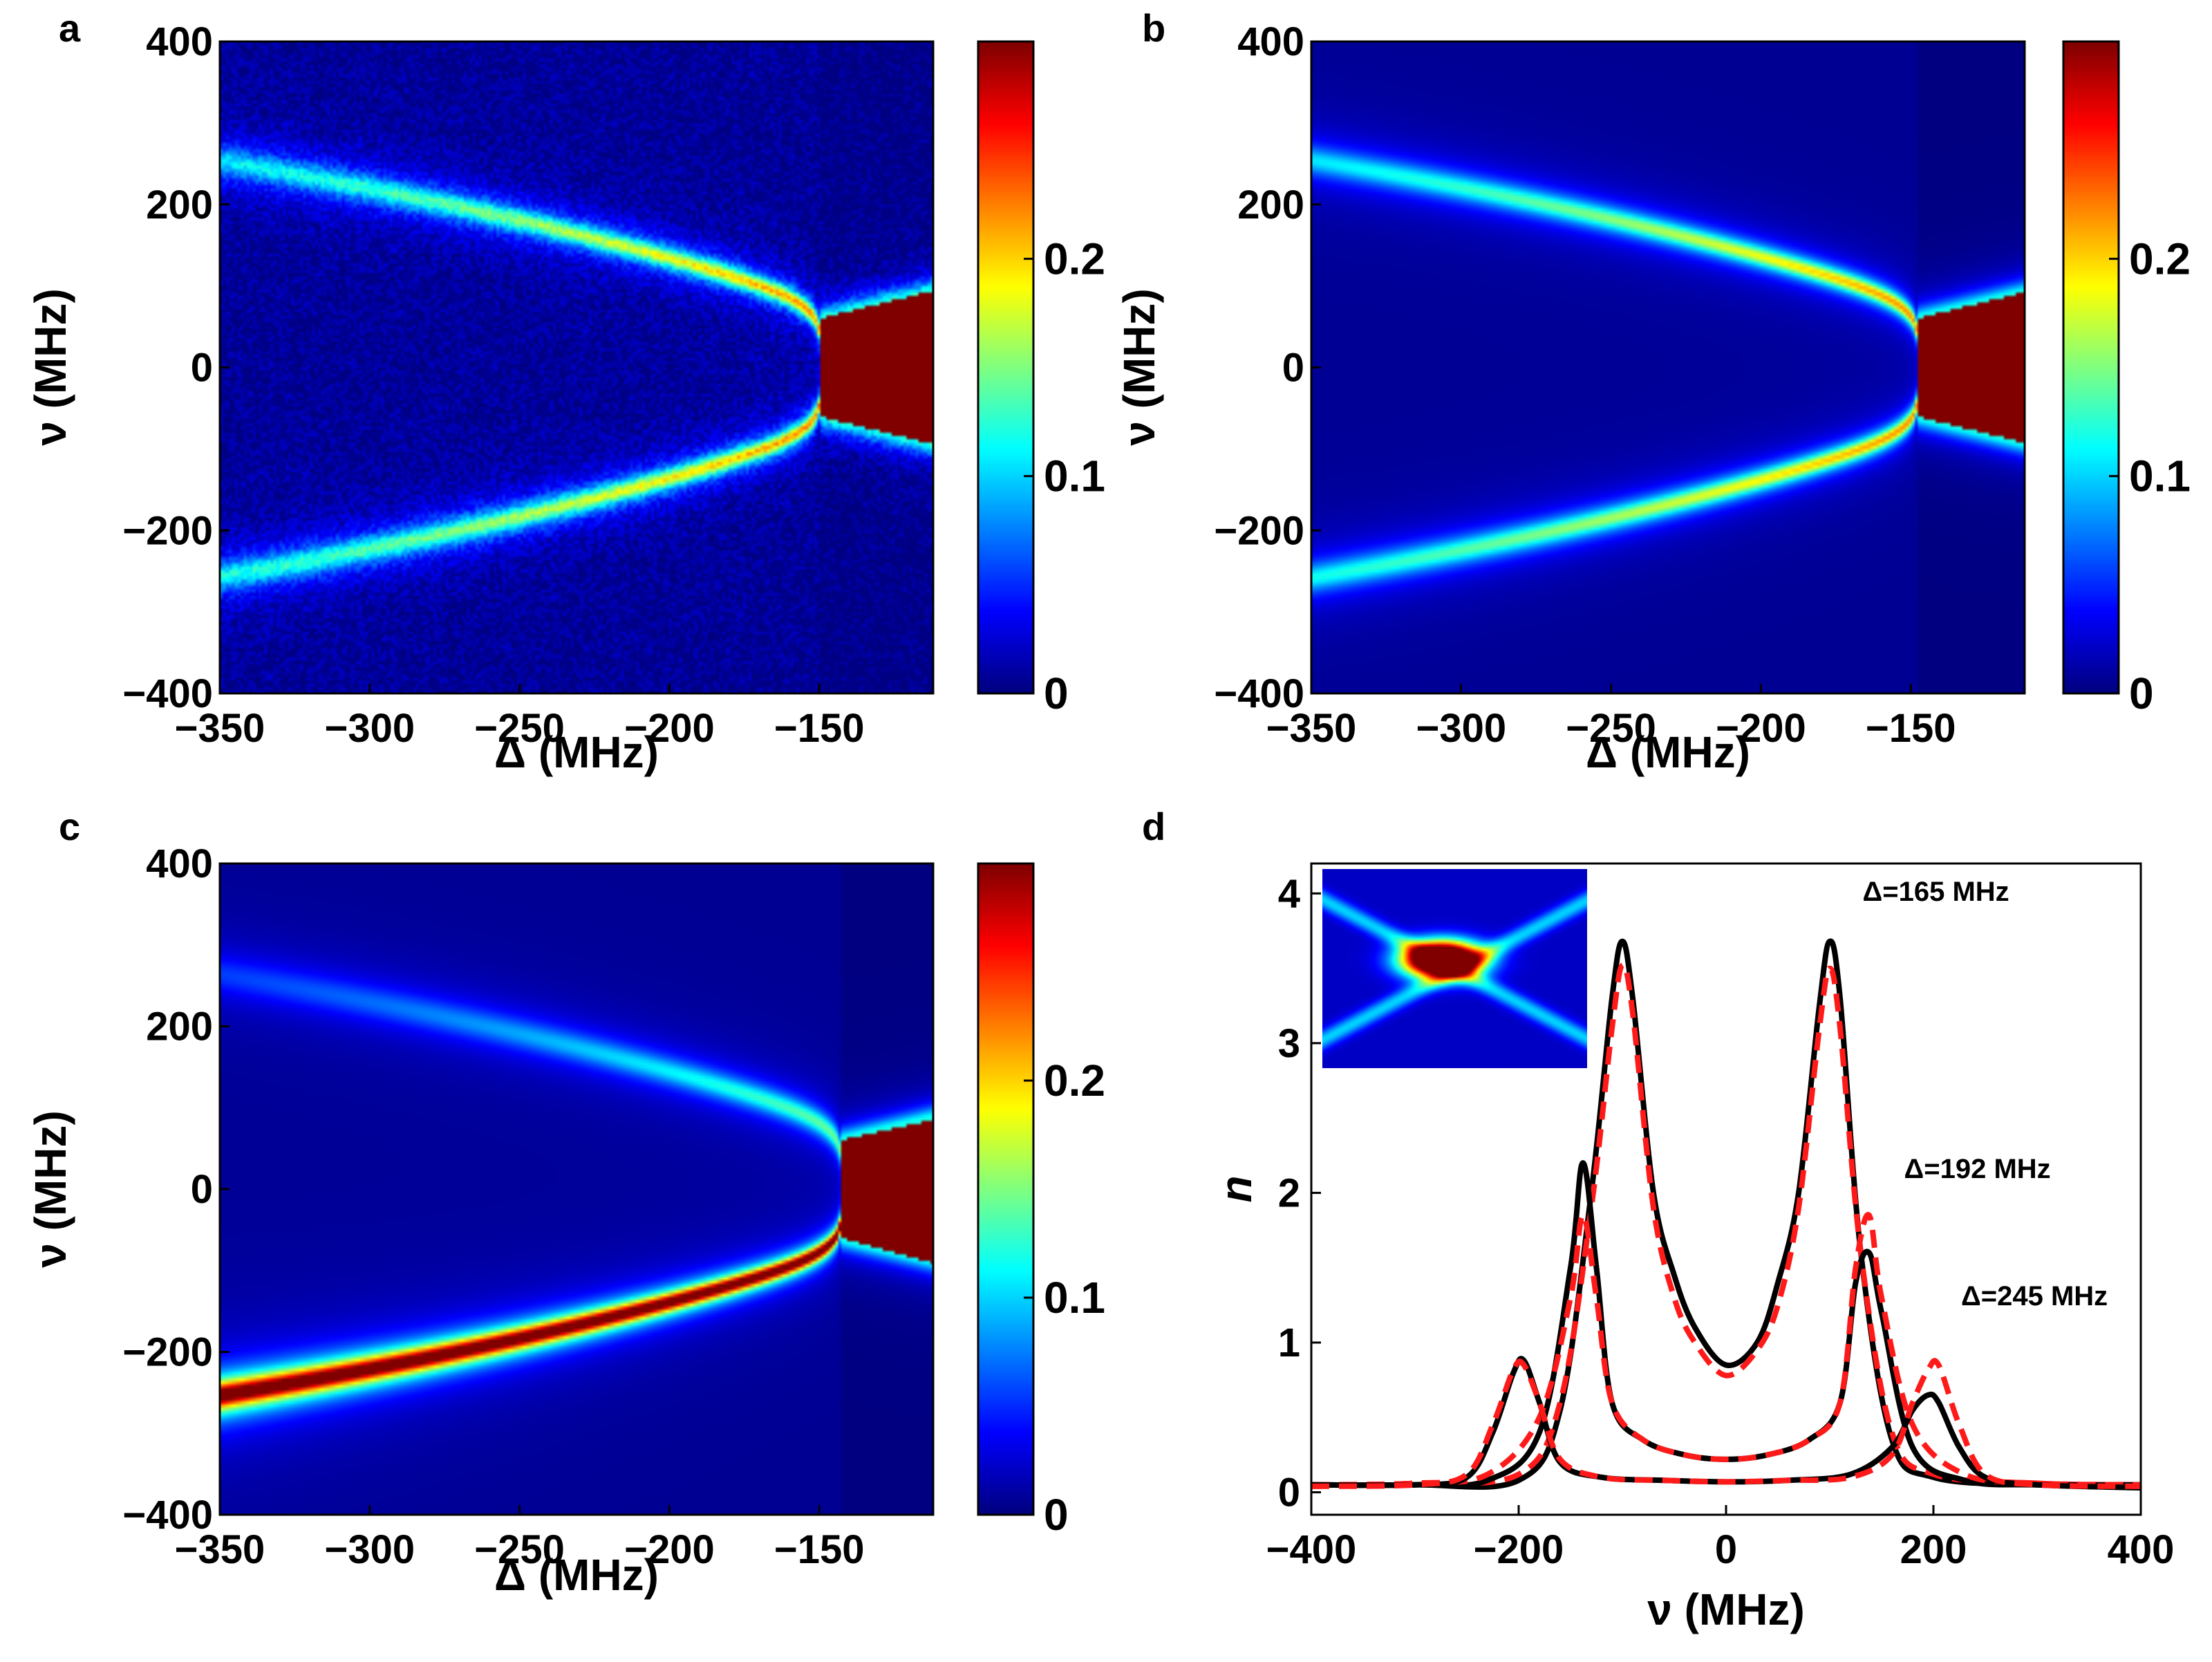 This screenshot has width=2212, height=1662. What do you see at coordinates (202, 369) in the screenshot?
I see `y-tick-label-a-2: 0` at bounding box center [202, 369].